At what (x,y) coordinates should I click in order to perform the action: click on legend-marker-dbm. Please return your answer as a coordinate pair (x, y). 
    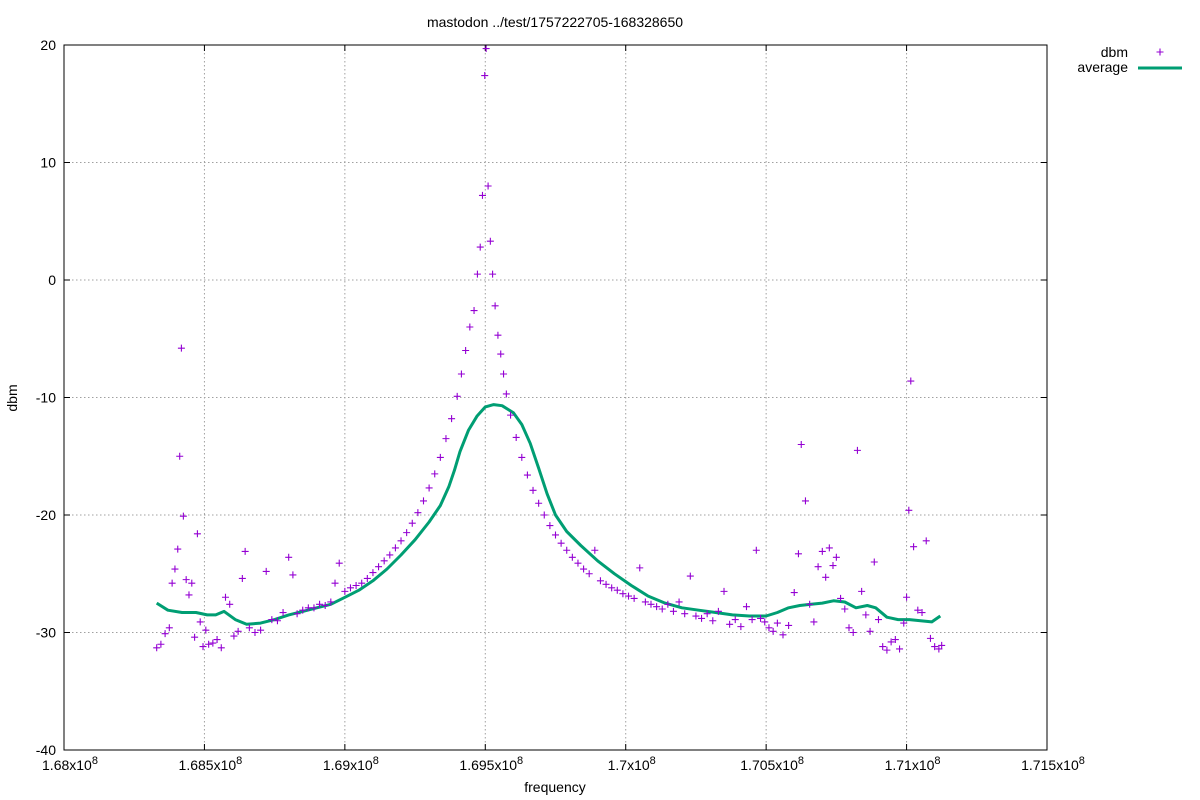
    Looking at the image, I should click on (1160, 52).